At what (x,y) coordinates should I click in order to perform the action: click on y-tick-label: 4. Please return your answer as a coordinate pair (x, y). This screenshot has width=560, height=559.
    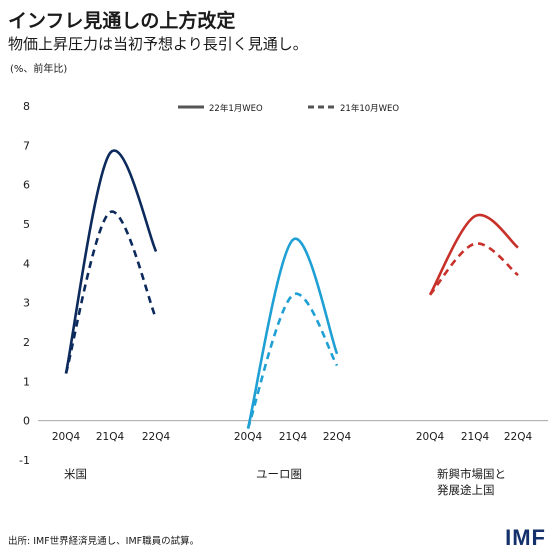
    Looking at the image, I should click on (26, 263).